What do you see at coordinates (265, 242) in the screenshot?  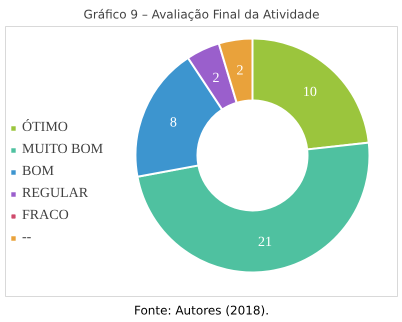 I see `data-label: 21` at bounding box center [265, 242].